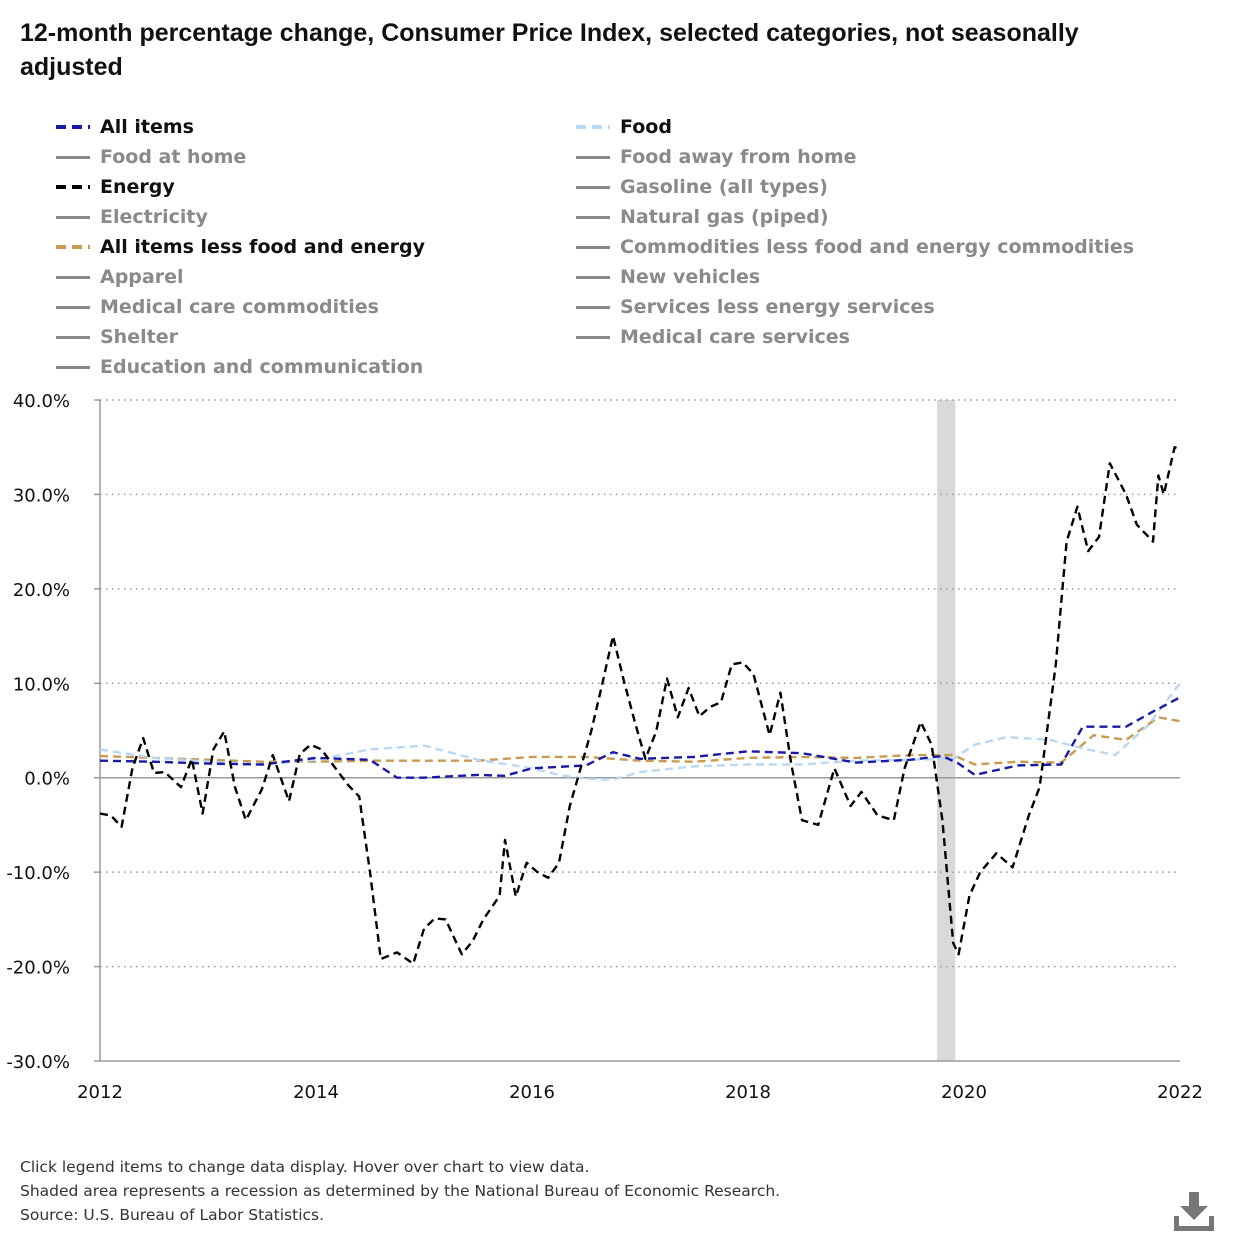 Image resolution: width=1240 pixels, height=1240 pixels. I want to click on legend-item-shelter: Shelter, so click(117, 337).